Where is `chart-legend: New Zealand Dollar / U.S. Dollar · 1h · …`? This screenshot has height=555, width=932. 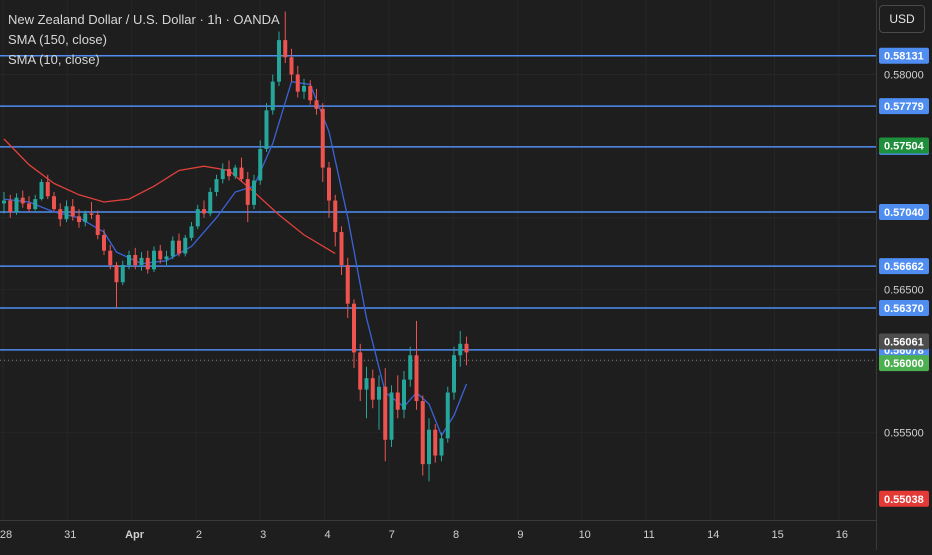 chart-legend: New Zealand Dollar / U.S. Dollar · 1h · … is located at coordinates (144, 40).